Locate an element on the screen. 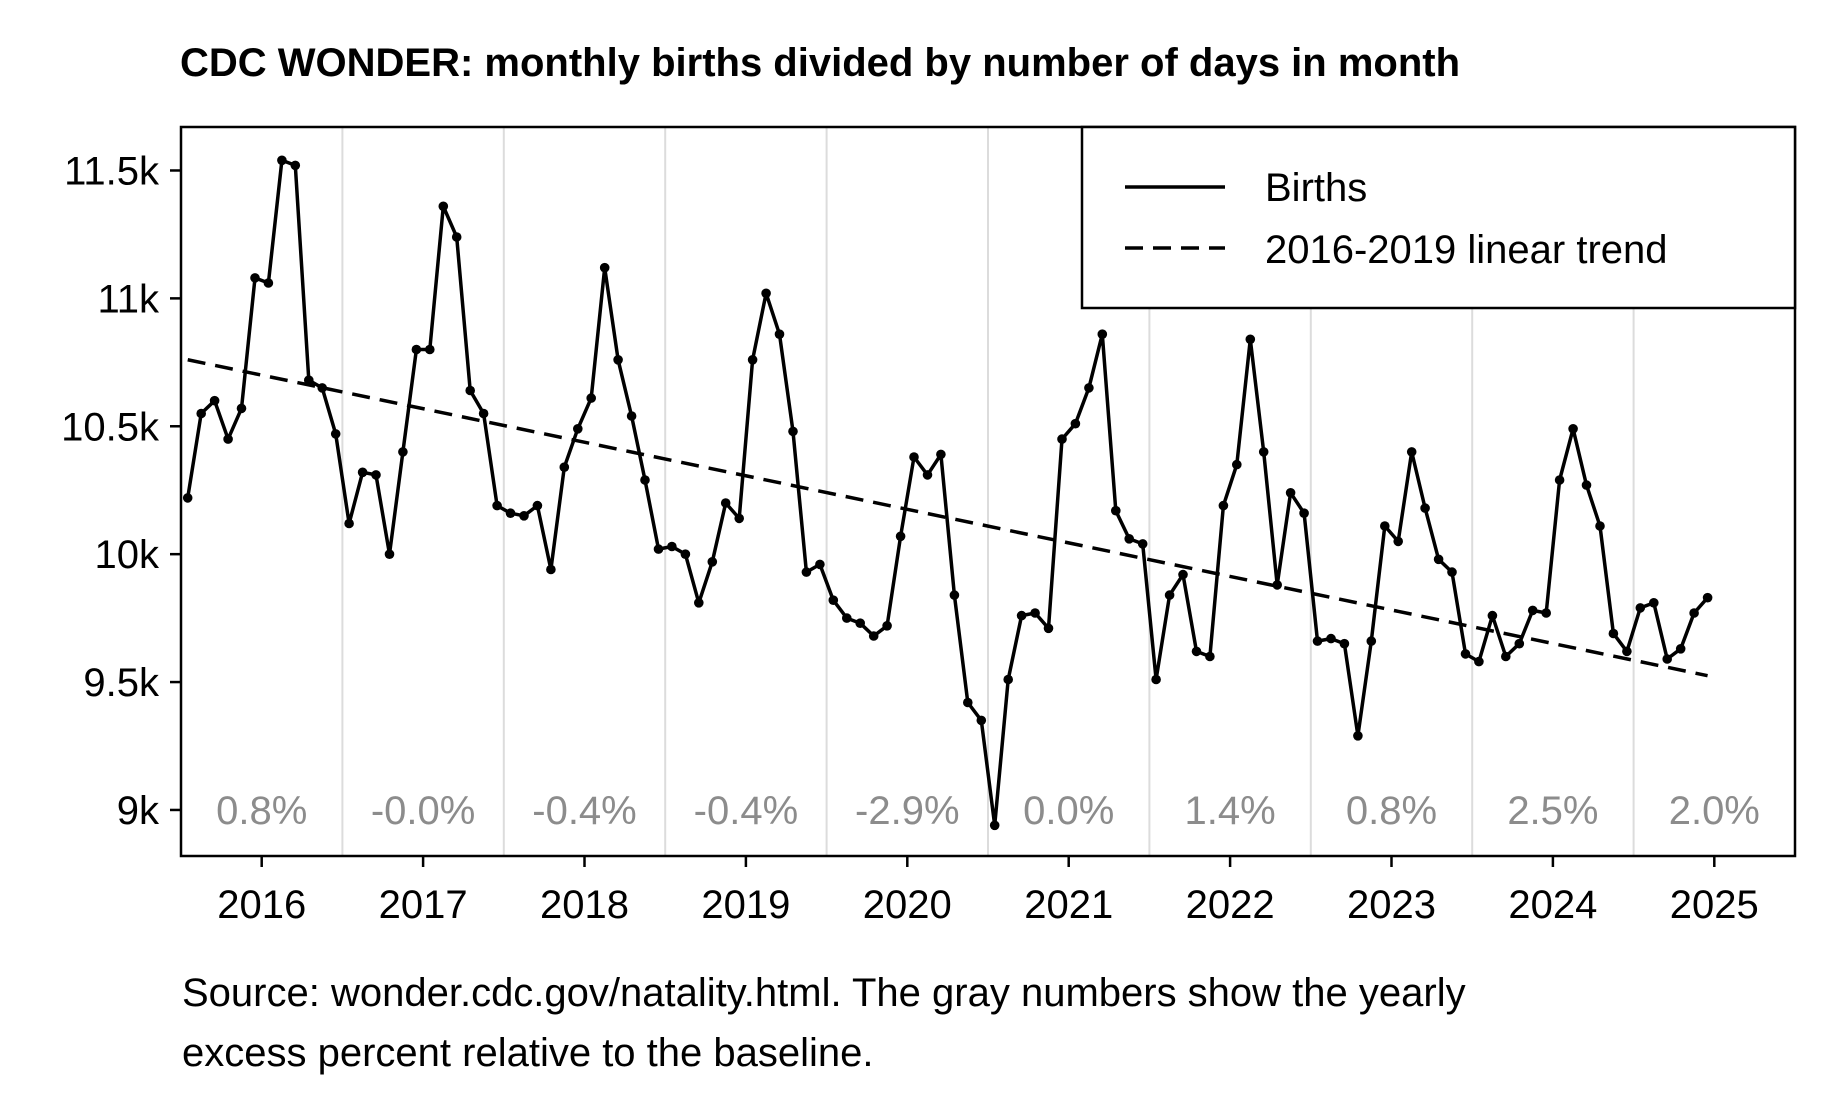 The height and width of the screenshot is (1105, 1825). y-tick-label-4: 11k is located at coordinates (128, 299).